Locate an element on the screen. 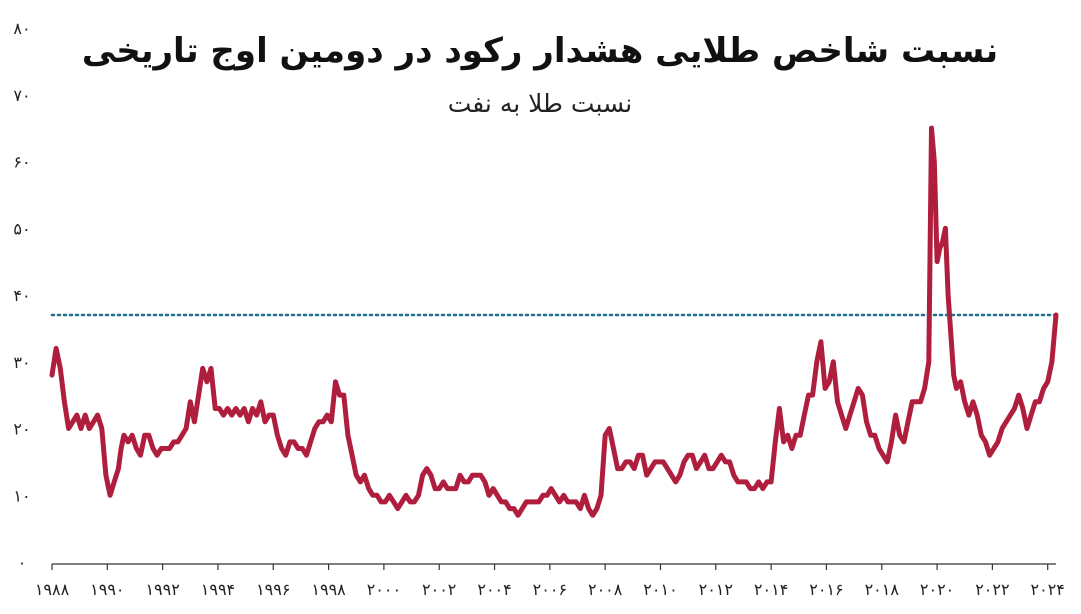 The image size is (1081, 614). x-tick-label: ۲۰۲۰ is located at coordinates (937, 589).